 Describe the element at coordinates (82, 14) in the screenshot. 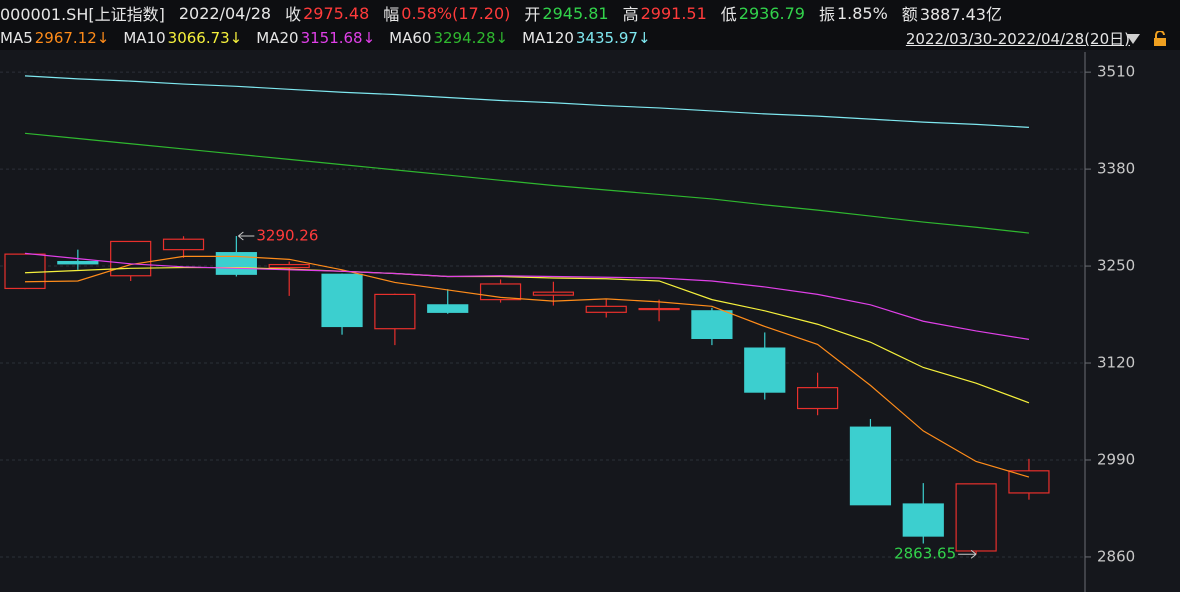

I see `code: 000001.SH[上证指数]` at that location.